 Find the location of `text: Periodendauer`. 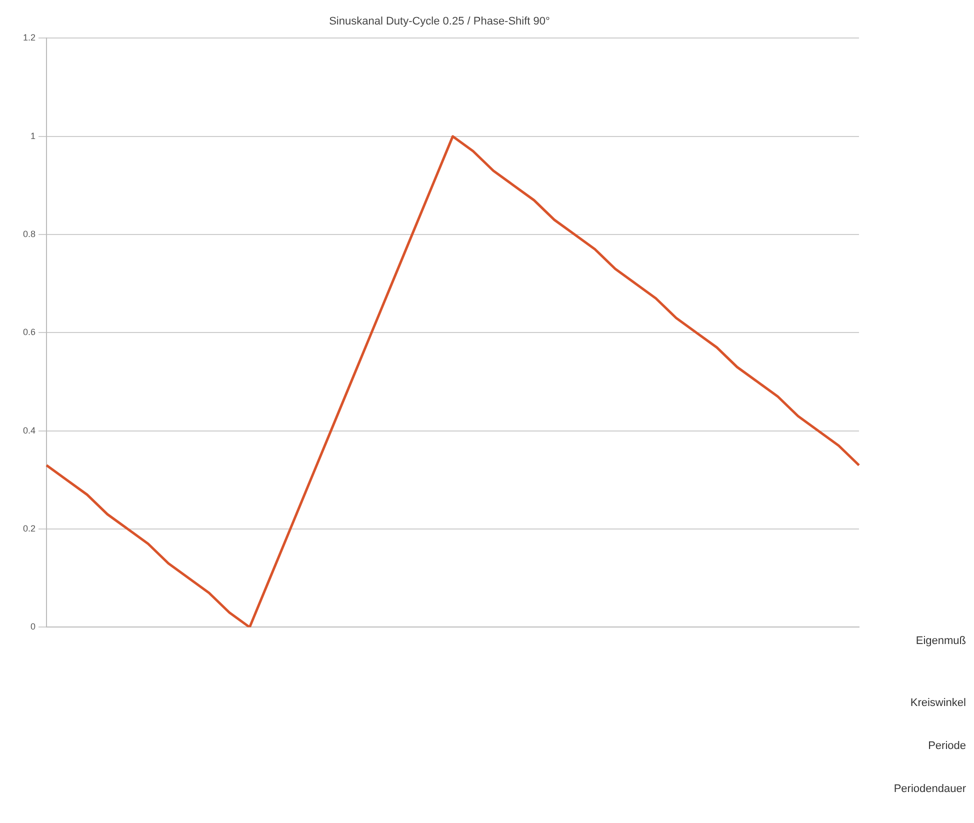

text: Periodendauer is located at coordinates (930, 789).